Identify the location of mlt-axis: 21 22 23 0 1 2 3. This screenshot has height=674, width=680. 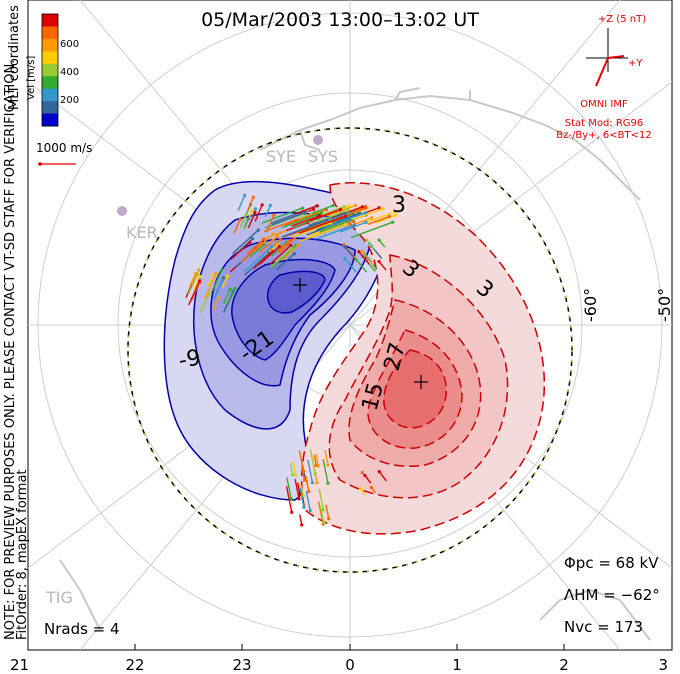
(341, 659).